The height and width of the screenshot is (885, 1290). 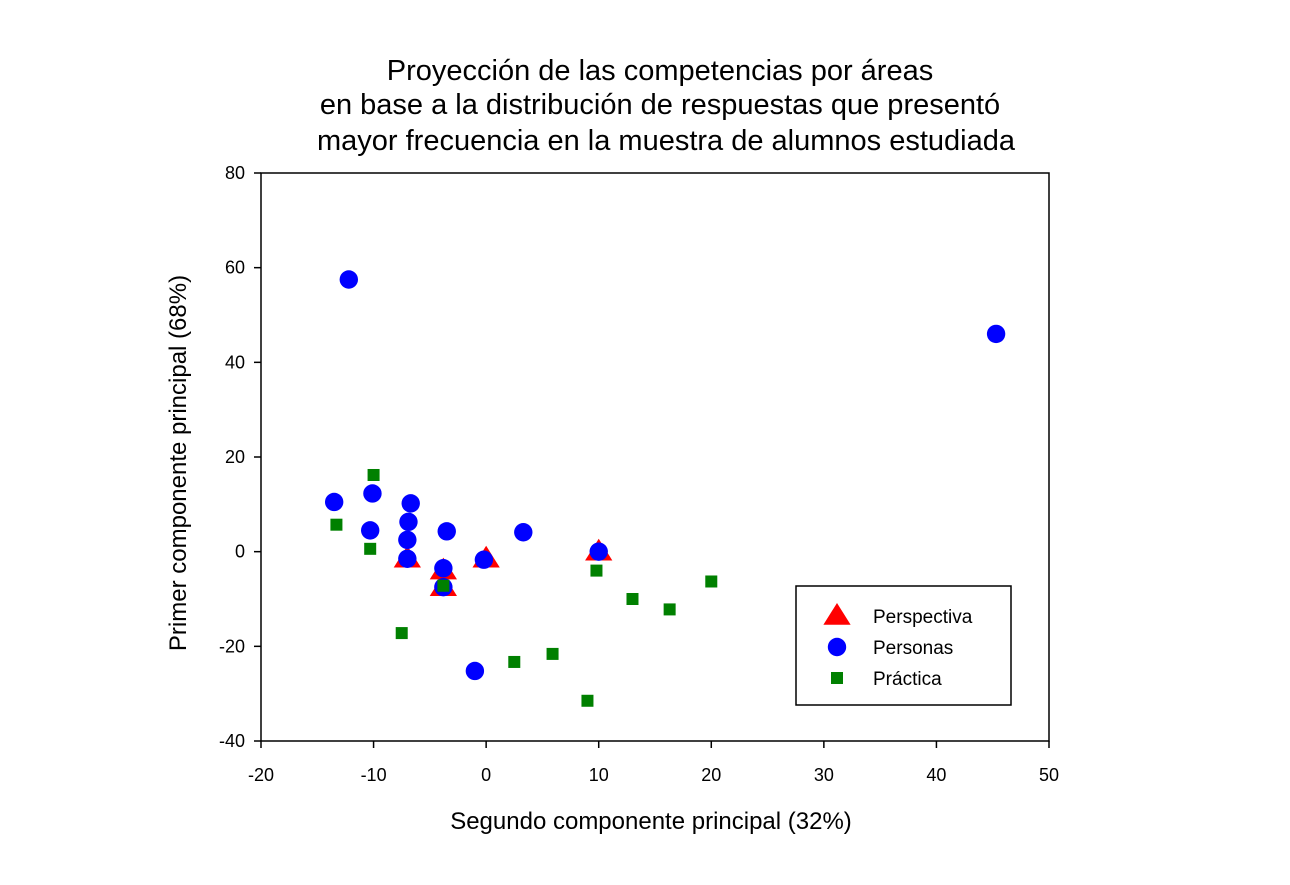 What do you see at coordinates (923, 617) in the screenshot?
I see `legend-label: Perspectiva` at bounding box center [923, 617].